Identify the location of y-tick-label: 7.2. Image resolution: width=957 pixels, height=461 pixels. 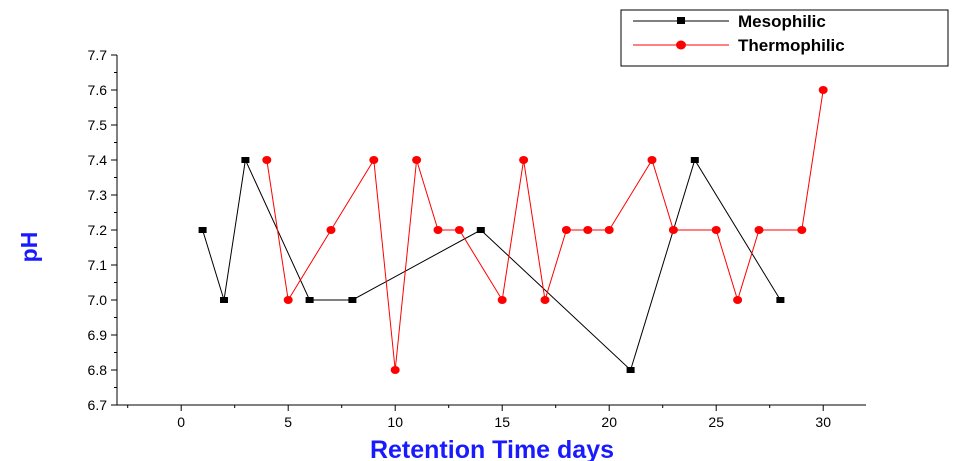
(98, 230).